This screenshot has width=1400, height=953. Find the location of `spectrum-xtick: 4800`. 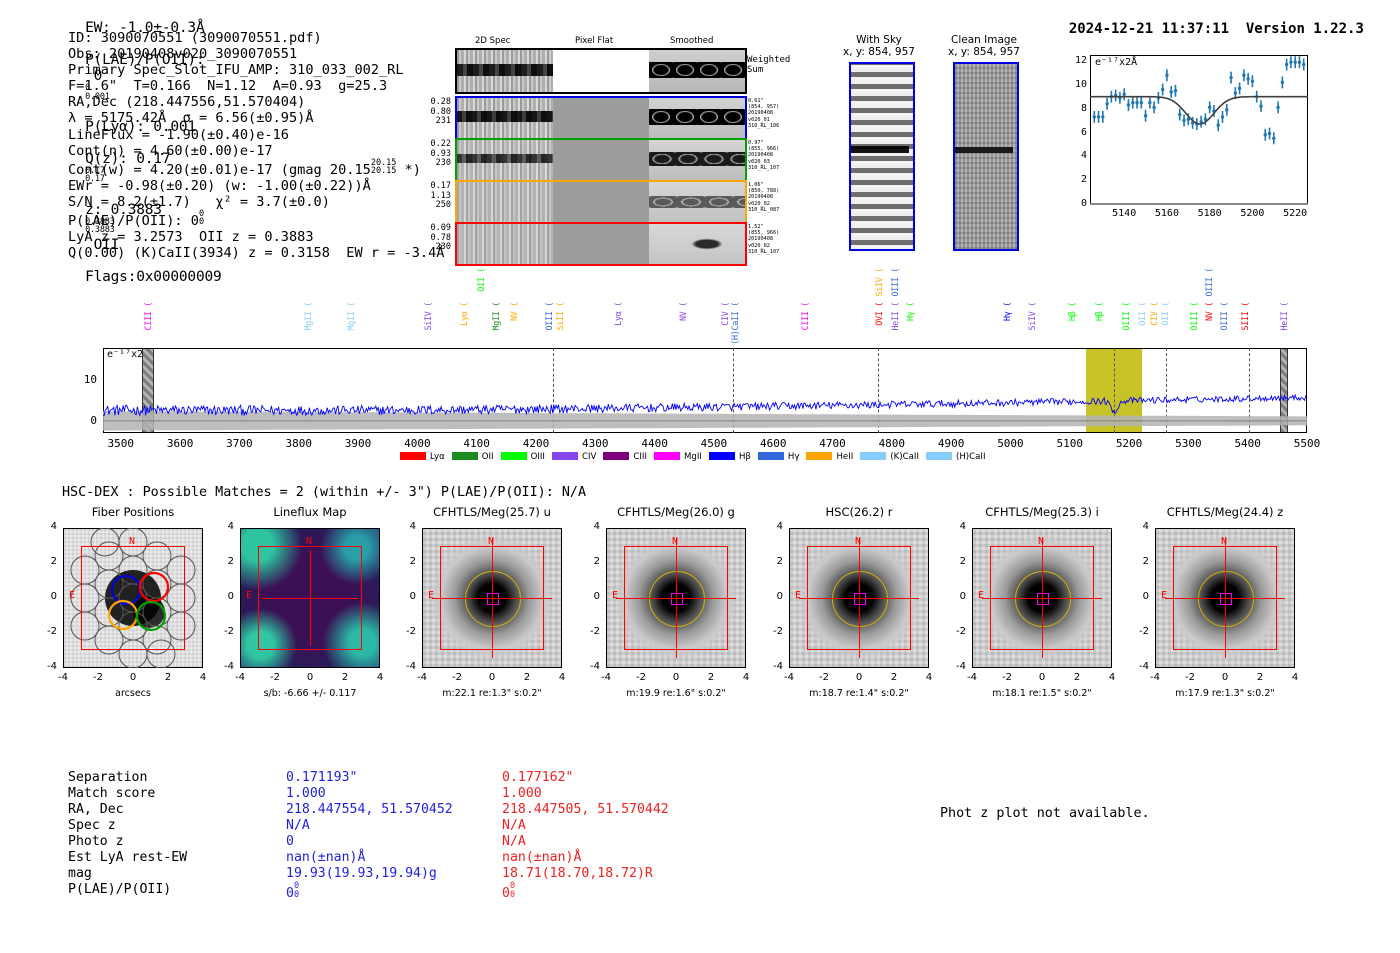

spectrum-xtick: 4800 is located at coordinates (892, 443).